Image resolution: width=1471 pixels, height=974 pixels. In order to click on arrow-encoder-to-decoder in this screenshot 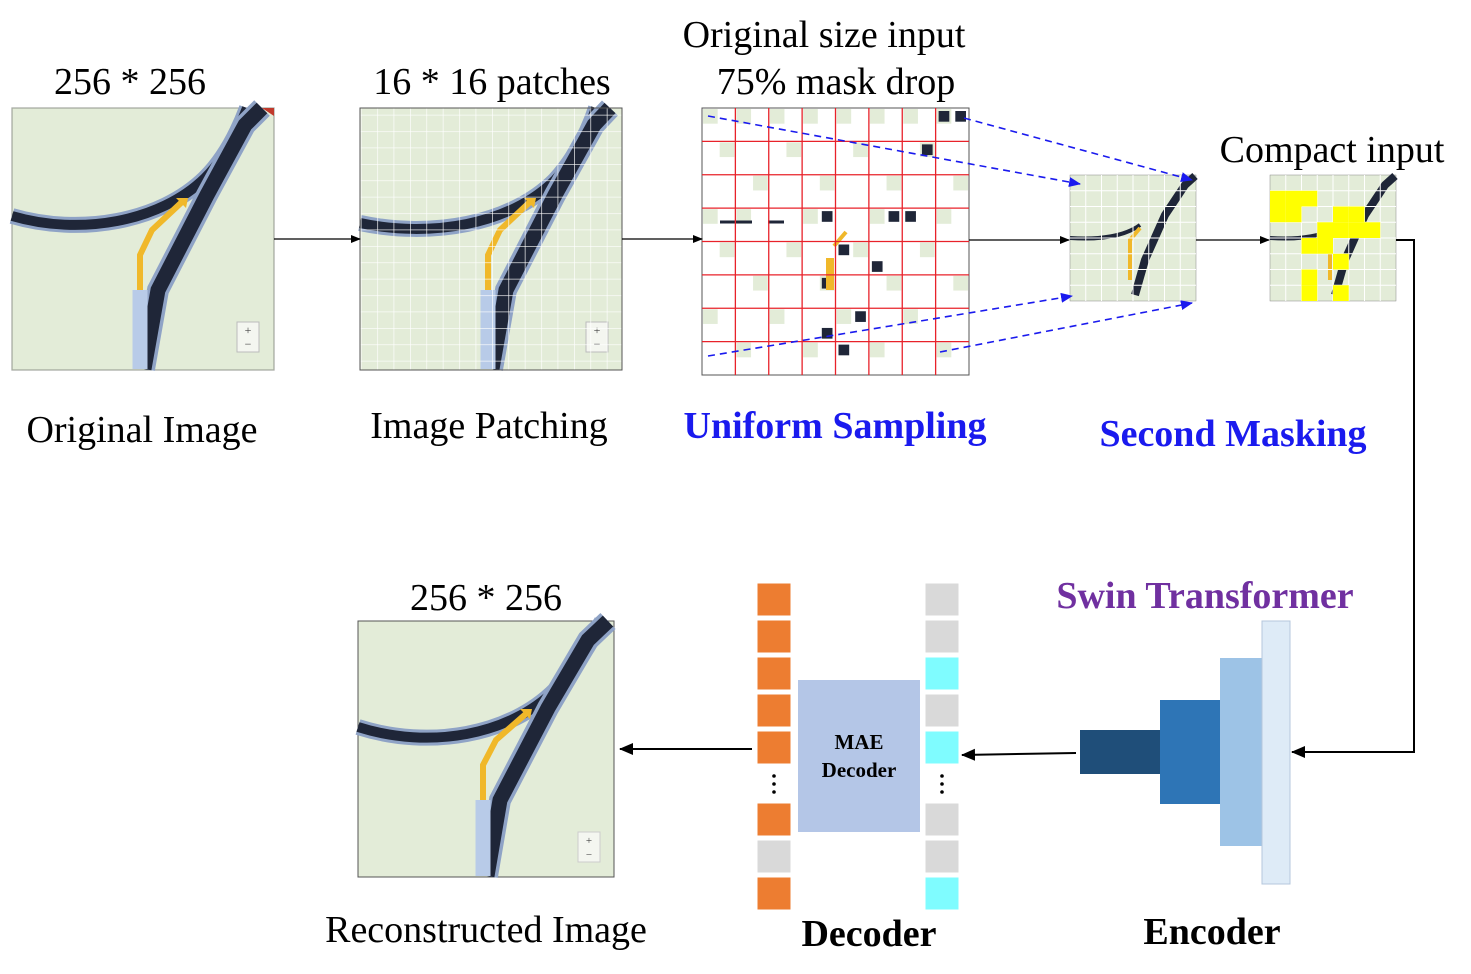, I will do `click(1019, 754)`.